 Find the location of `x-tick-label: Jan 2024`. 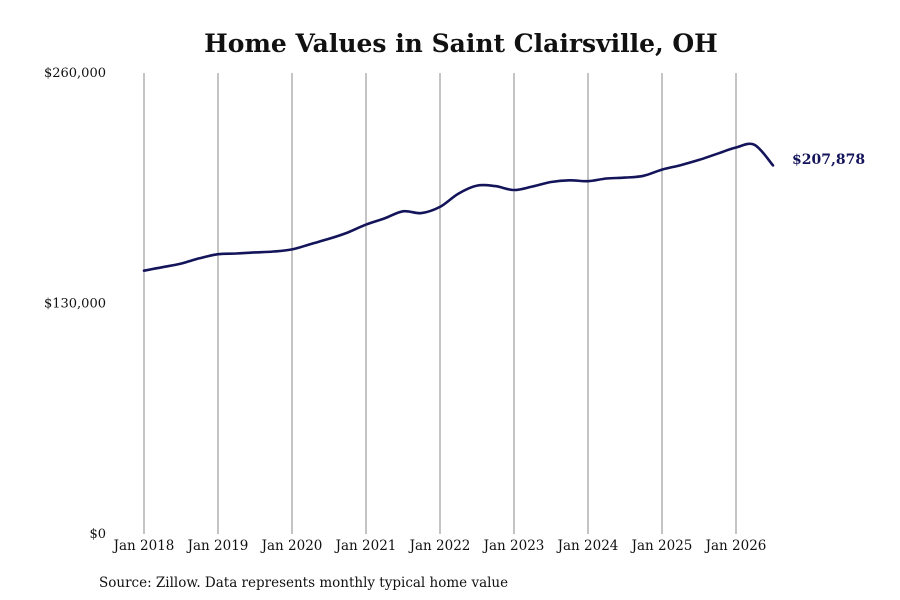

x-tick-label: Jan 2024 is located at coordinates (587, 546).